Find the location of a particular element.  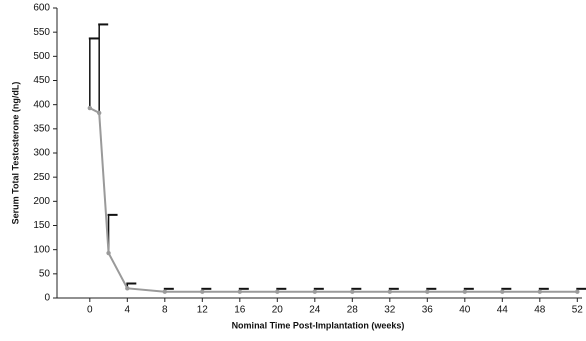

y-tick-label: 450 is located at coordinates (41, 80).